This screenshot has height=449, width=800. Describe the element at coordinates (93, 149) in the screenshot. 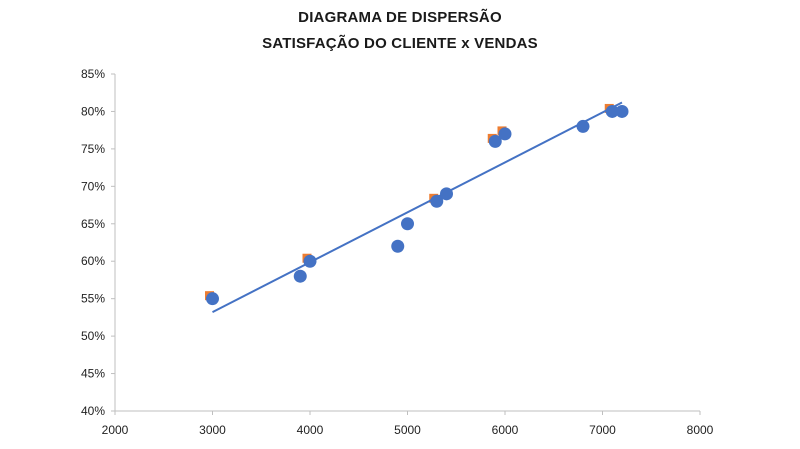

I see `y-tick-label: 75%` at that location.